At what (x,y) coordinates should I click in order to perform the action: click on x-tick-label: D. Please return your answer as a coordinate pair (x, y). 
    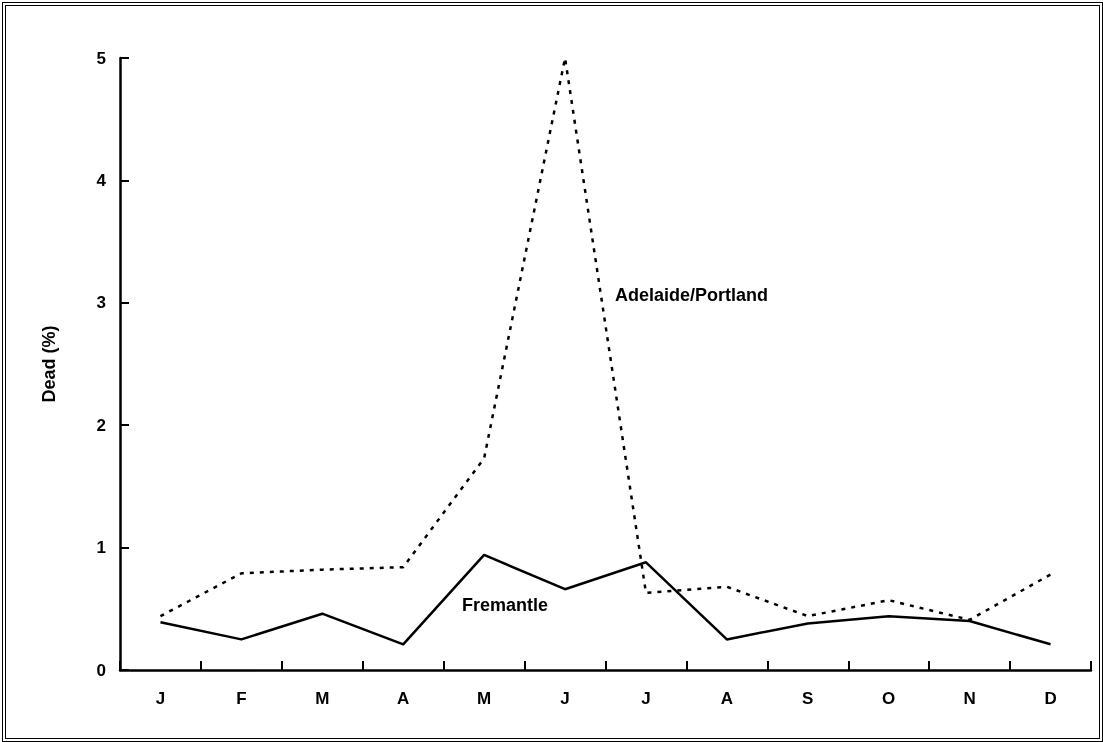
    Looking at the image, I should click on (1050, 698).